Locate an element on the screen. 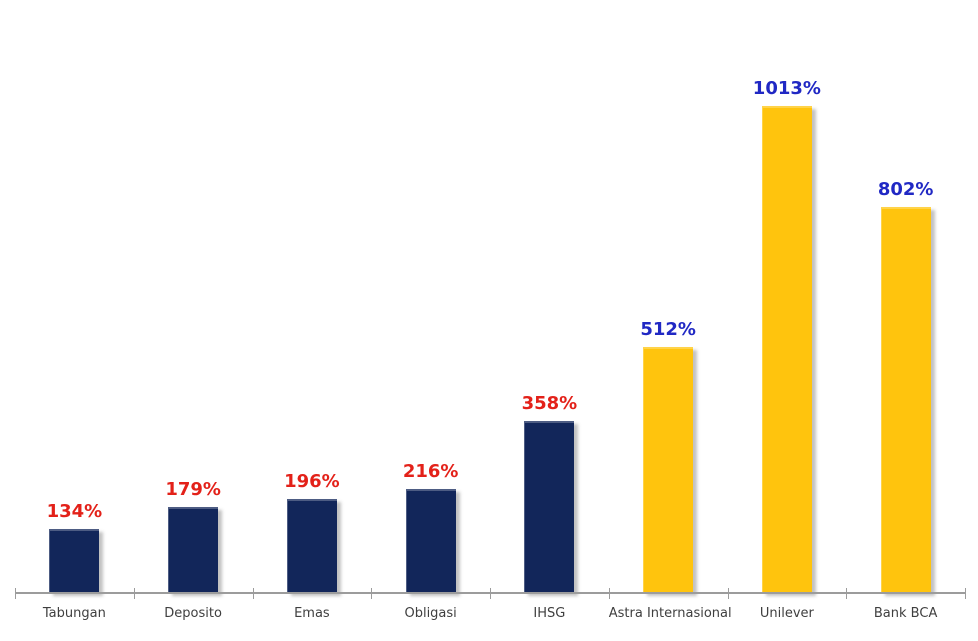 The image size is (978, 641). bar-unilever is located at coordinates (786, 349).